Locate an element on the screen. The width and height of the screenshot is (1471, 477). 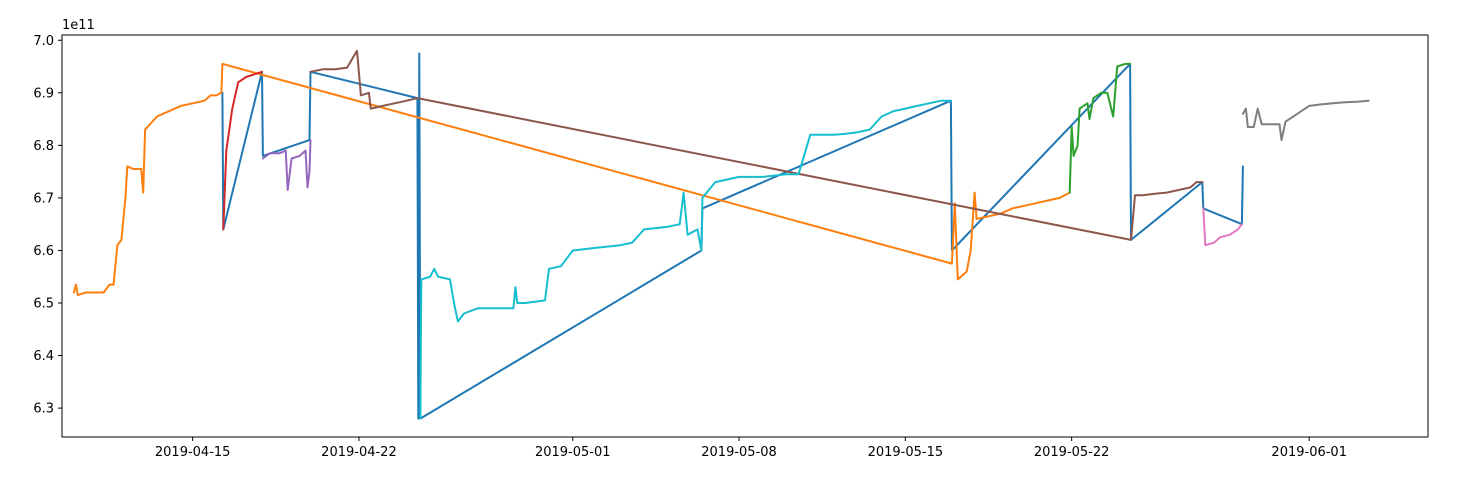
x-tick-label: 2019-06-01 is located at coordinates (1309, 452).